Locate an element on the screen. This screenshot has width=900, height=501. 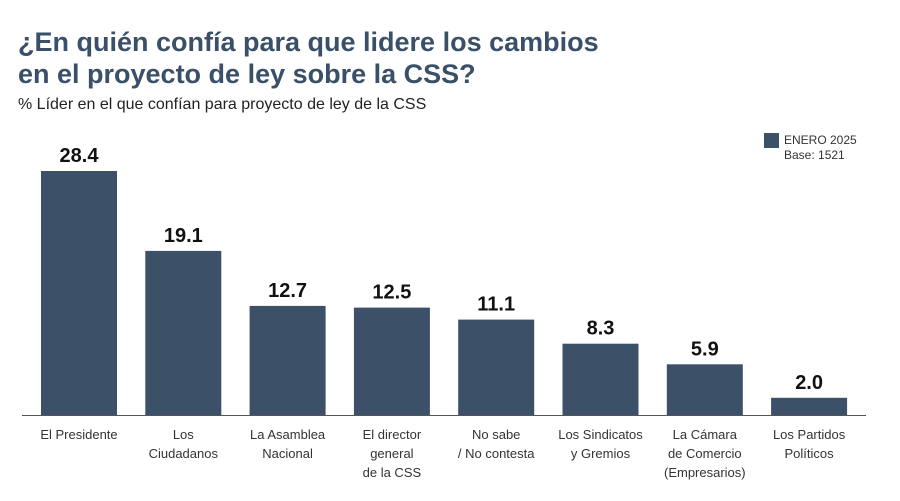
category-label-2-line-0: La Asamblea is located at coordinates (288, 434).